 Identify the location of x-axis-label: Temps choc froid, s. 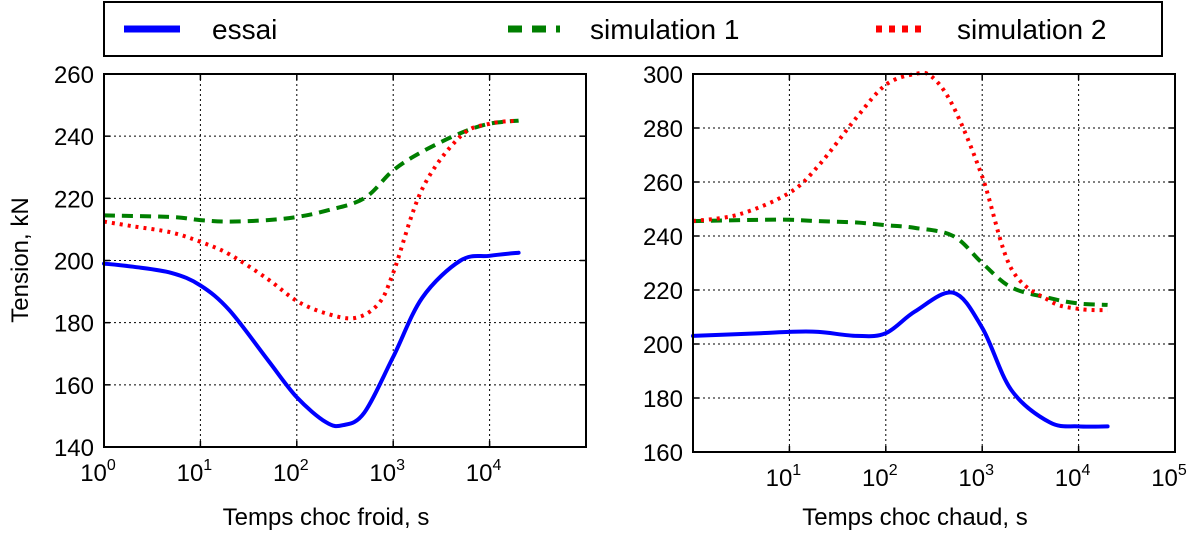
(326, 517).